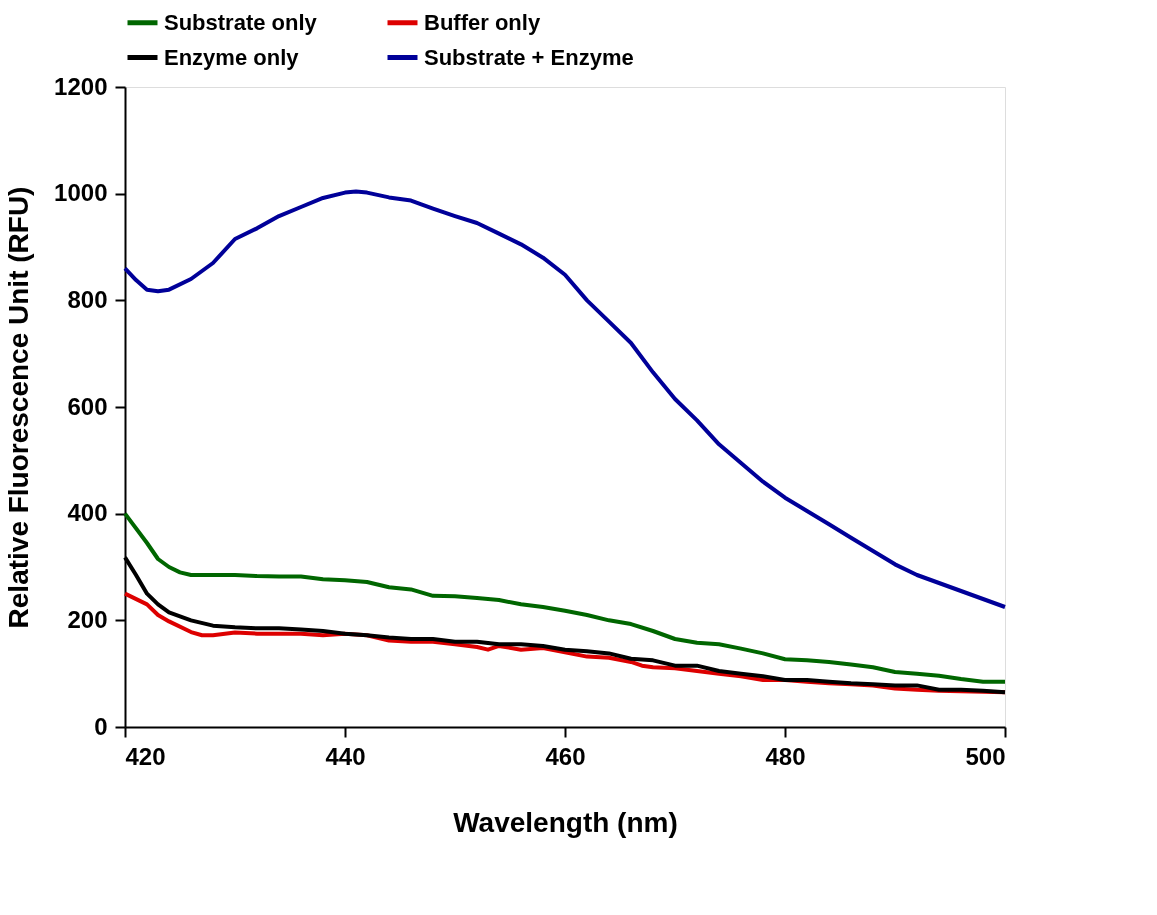 The image size is (1157, 915). What do you see at coordinates (241, 22) in the screenshot?
I see `legend-label: Substrate only` at bounding box center [241, 22].